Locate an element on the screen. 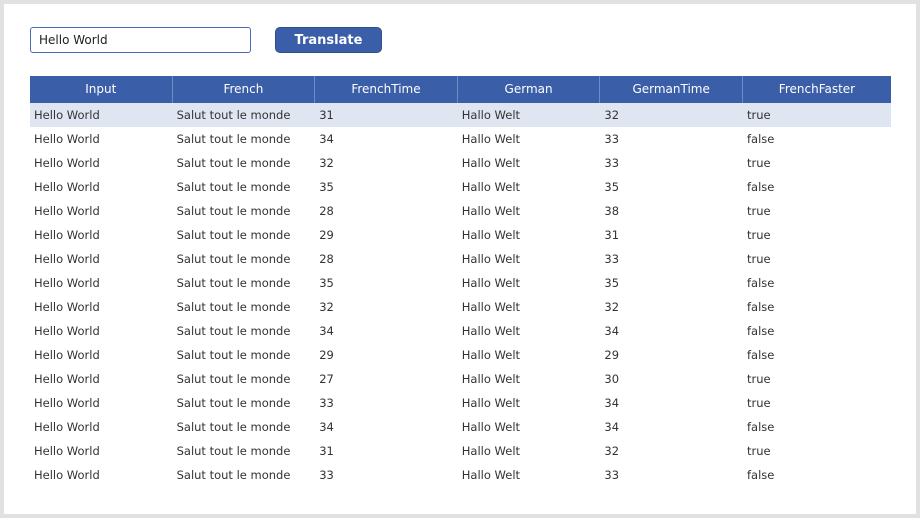  cell-frenchtime: 27 is located at coordinates (326, 379).